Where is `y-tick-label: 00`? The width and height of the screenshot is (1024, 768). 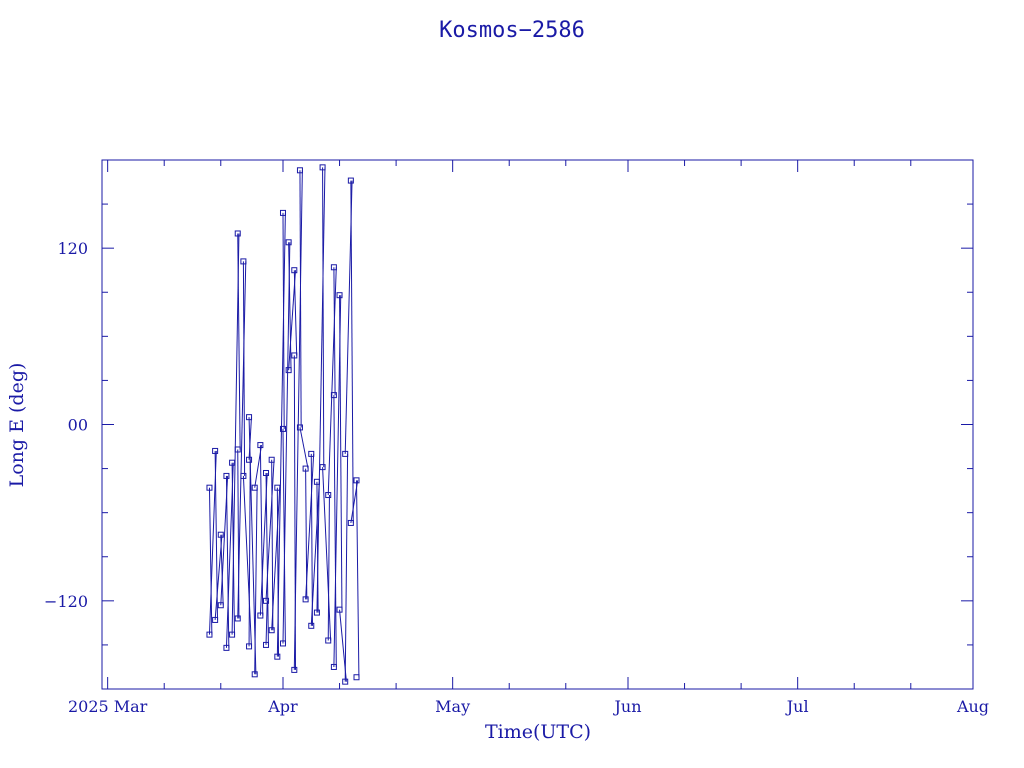 y-tick-label: 00 is located at coordinates (78, 425).